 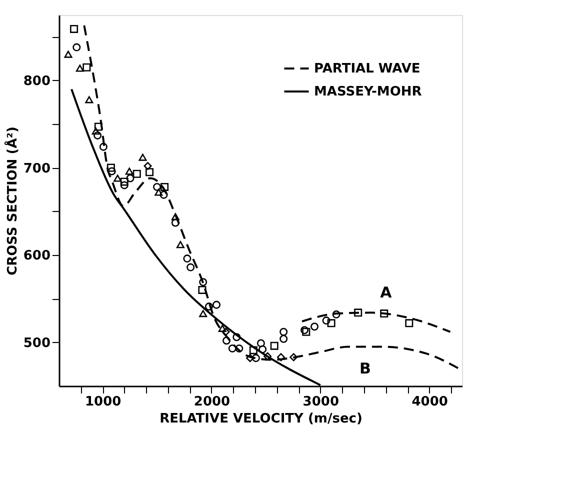 What do you see at coordinates (365, 369) in the screenshot?
I see `annotation: B` at bounding box center [365, 369].